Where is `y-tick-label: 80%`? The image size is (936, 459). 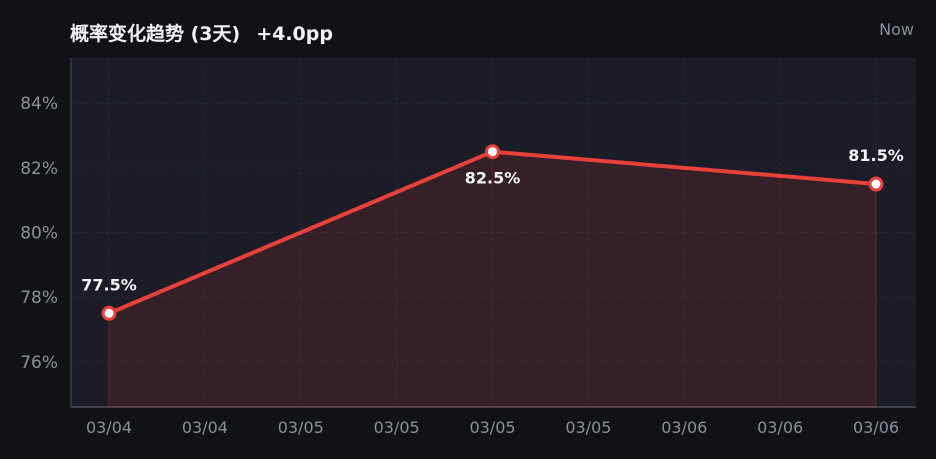 y-tick-label: 80% is located at coordinates (39, 234).